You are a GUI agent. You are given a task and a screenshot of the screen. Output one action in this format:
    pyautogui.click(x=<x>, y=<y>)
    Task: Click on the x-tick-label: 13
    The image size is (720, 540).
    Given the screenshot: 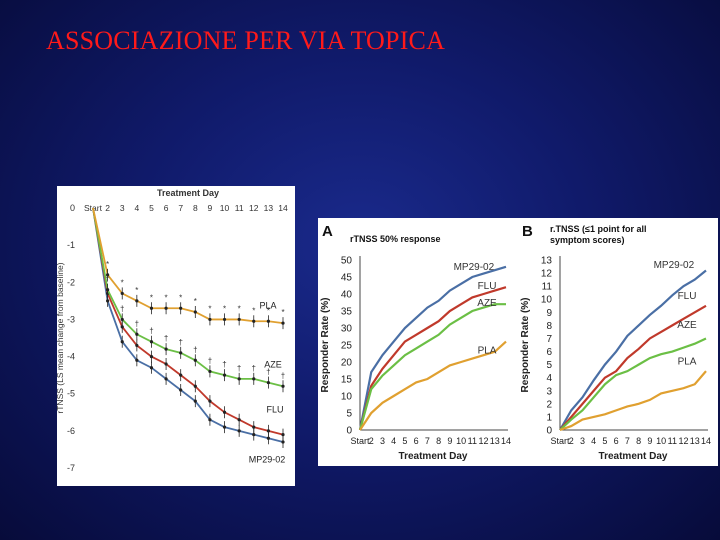 What is the action you would take?
    pyautogui.click(x=269, y=208)
    